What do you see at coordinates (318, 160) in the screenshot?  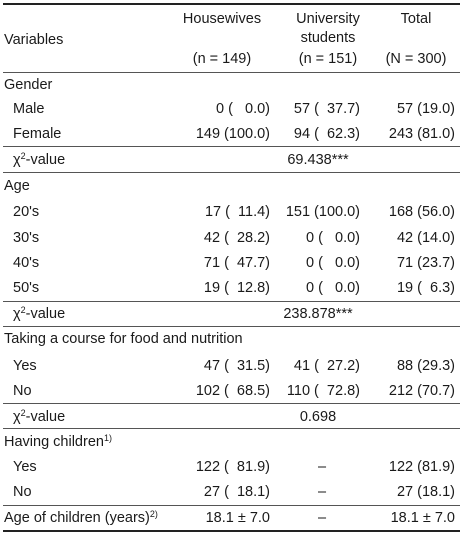 I see `gender-chi-value: 69.438***` at bounding box center [318, 160].